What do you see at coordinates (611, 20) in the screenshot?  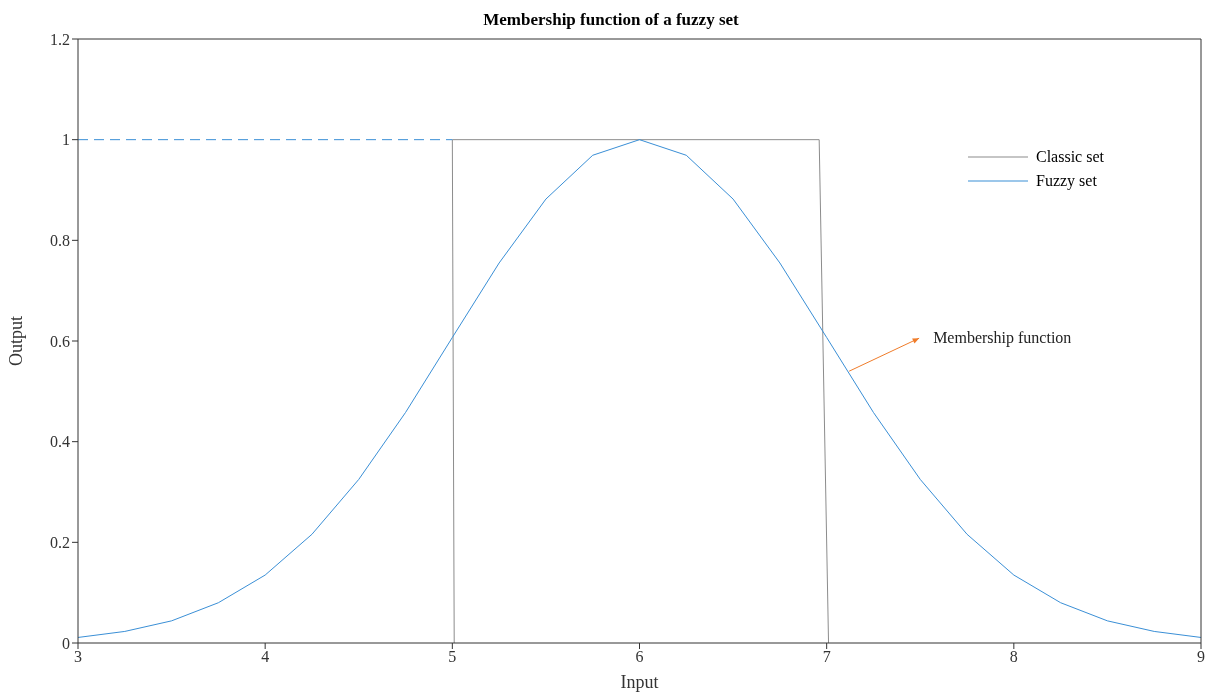 I see `chart-title: Membership function of a fuzzy set` at bounding box center [611, 20].